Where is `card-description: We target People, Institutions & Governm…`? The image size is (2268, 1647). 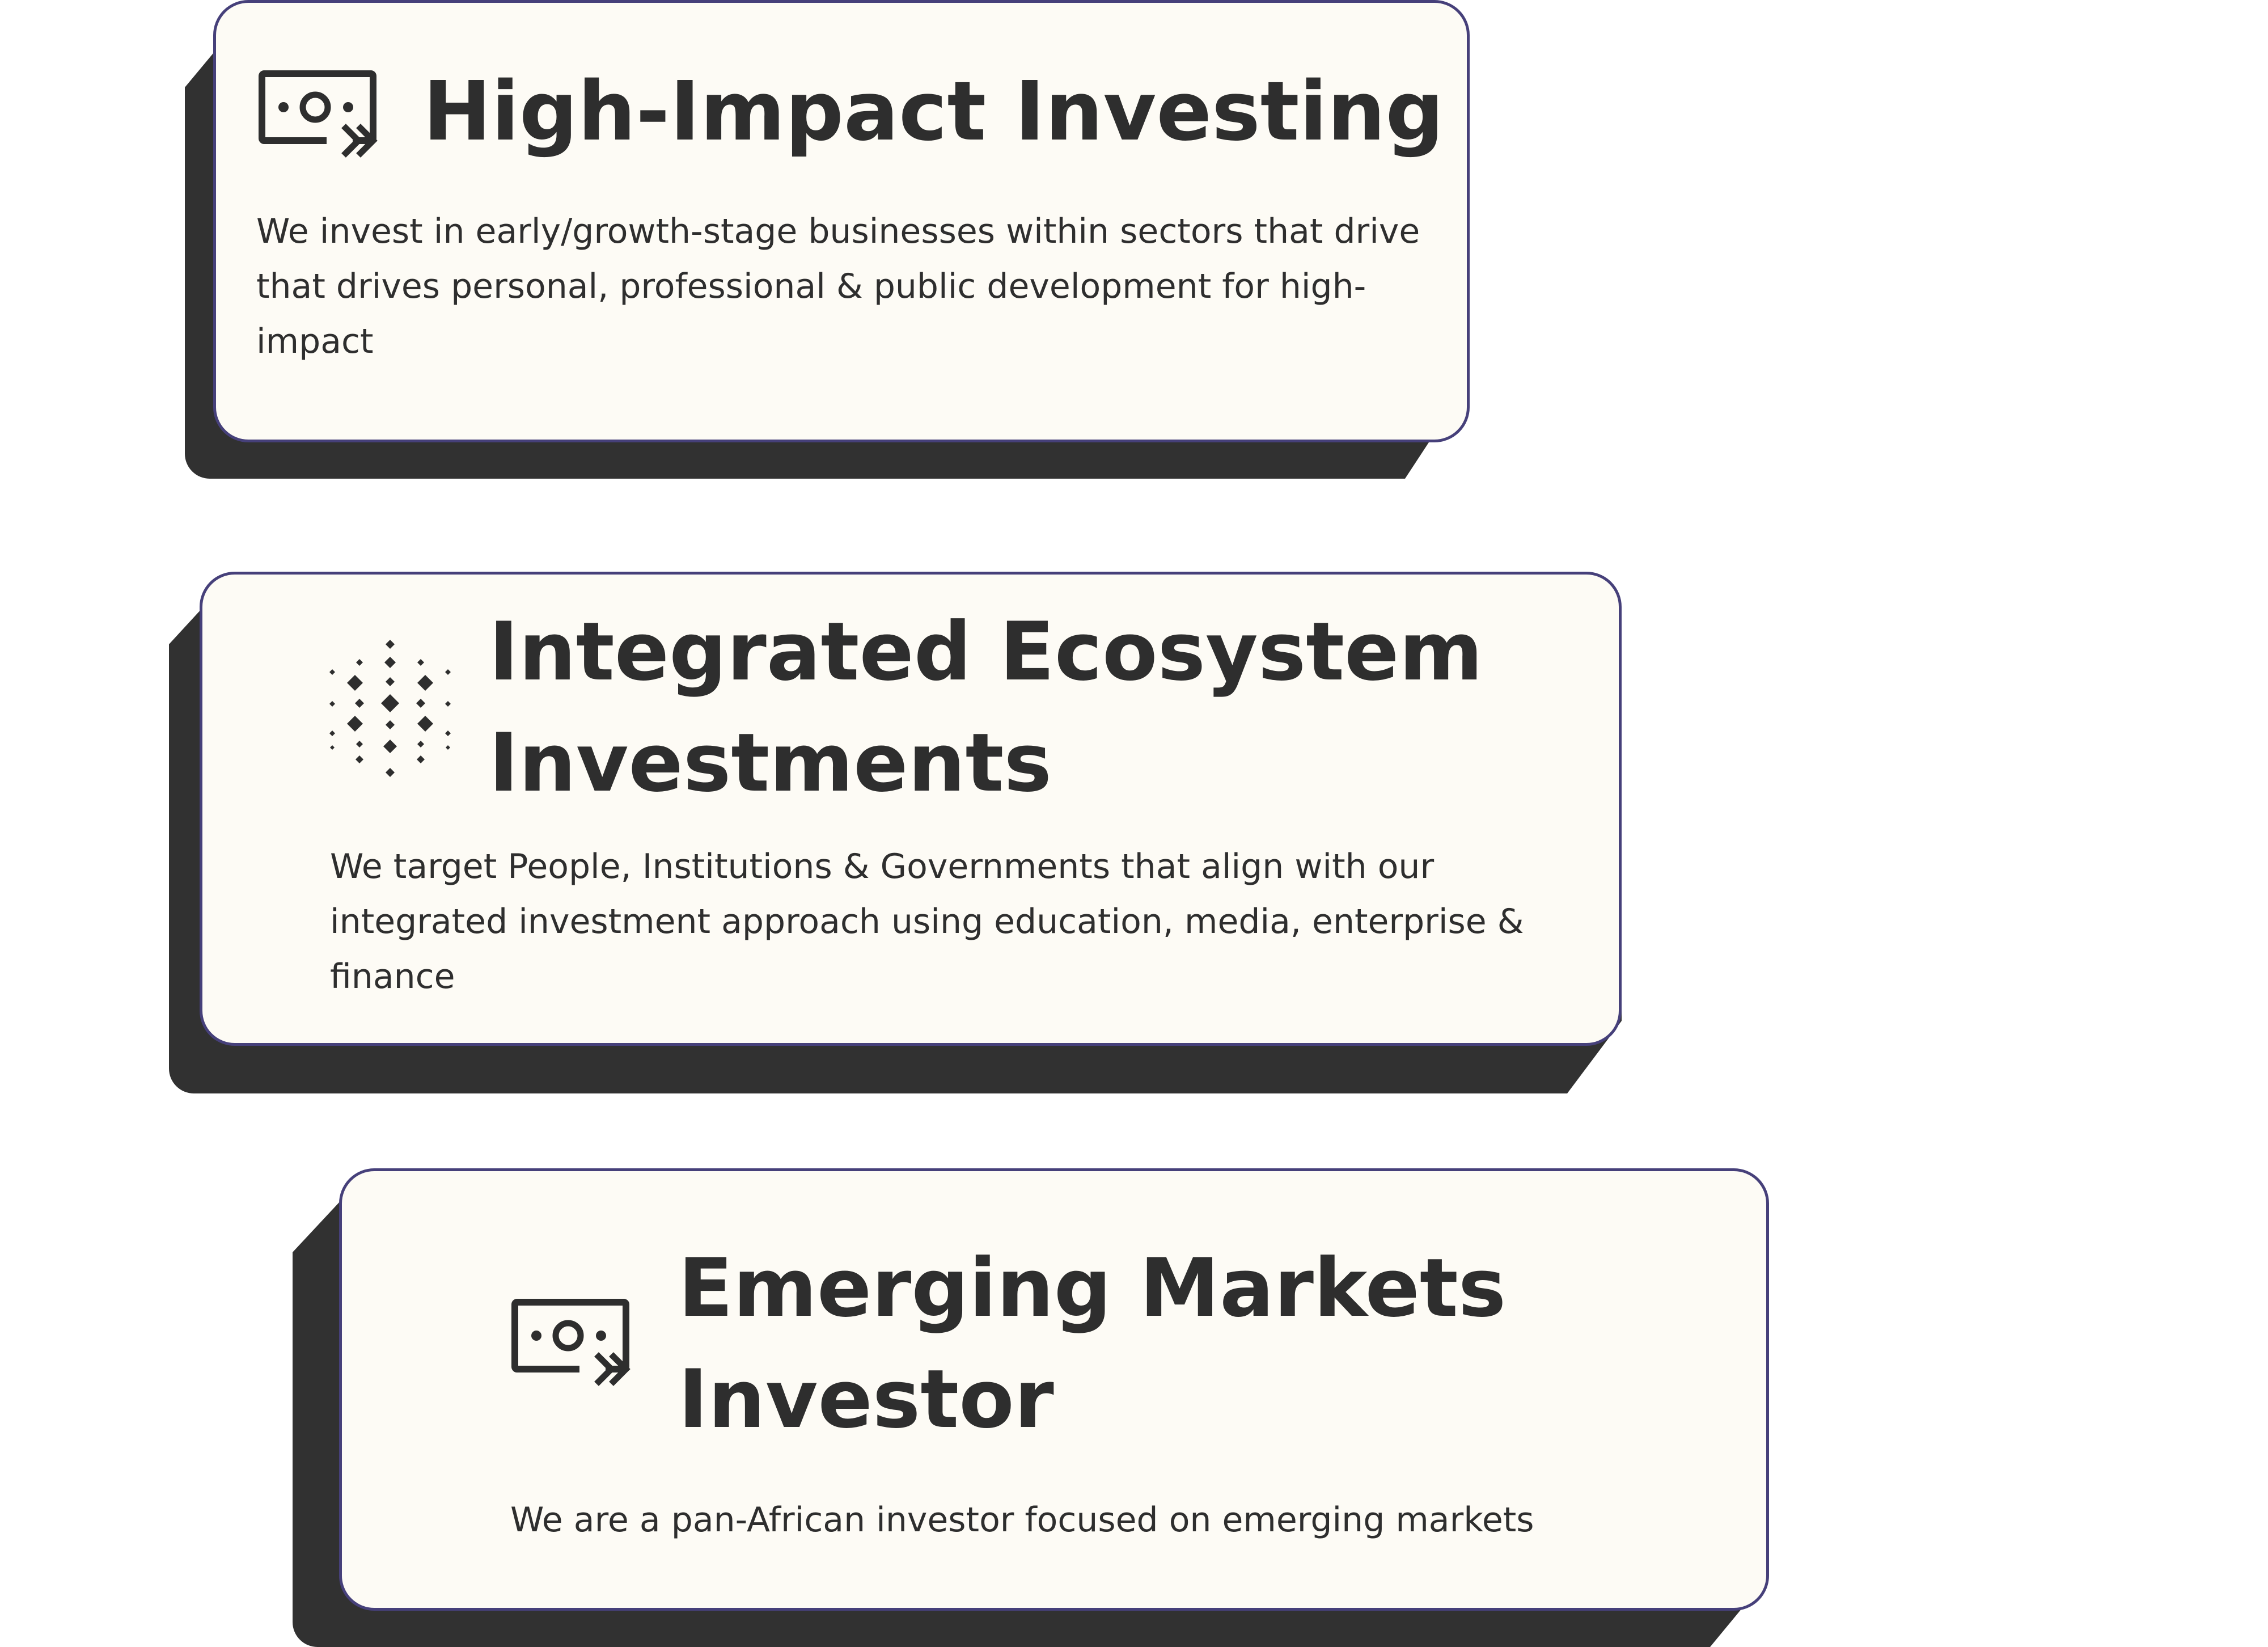
card-description: We target People, Institutions & Governm… is located at coordinates (927, 921).